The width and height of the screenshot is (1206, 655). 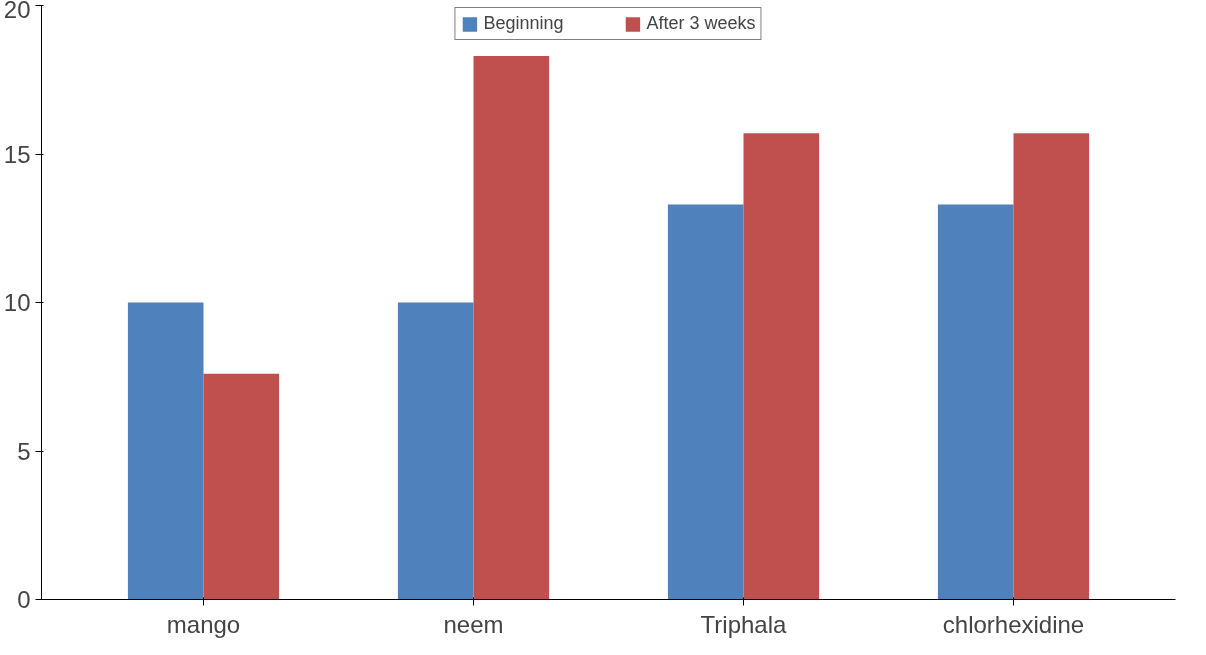 I want to click on y-tick-label: 15, so click(x=17, y=154).